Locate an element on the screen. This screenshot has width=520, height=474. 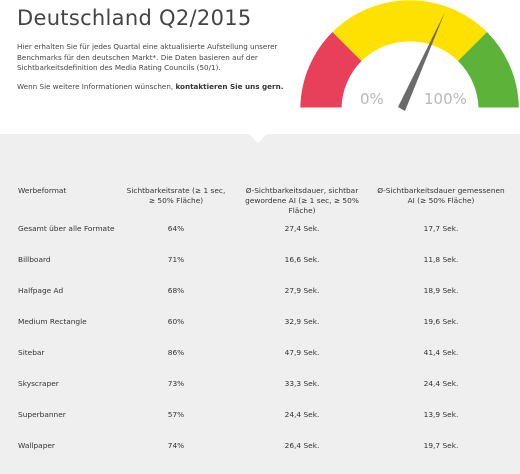
cell-duration-measured: 41,4 Sek. is located at coordinates (441, 352).